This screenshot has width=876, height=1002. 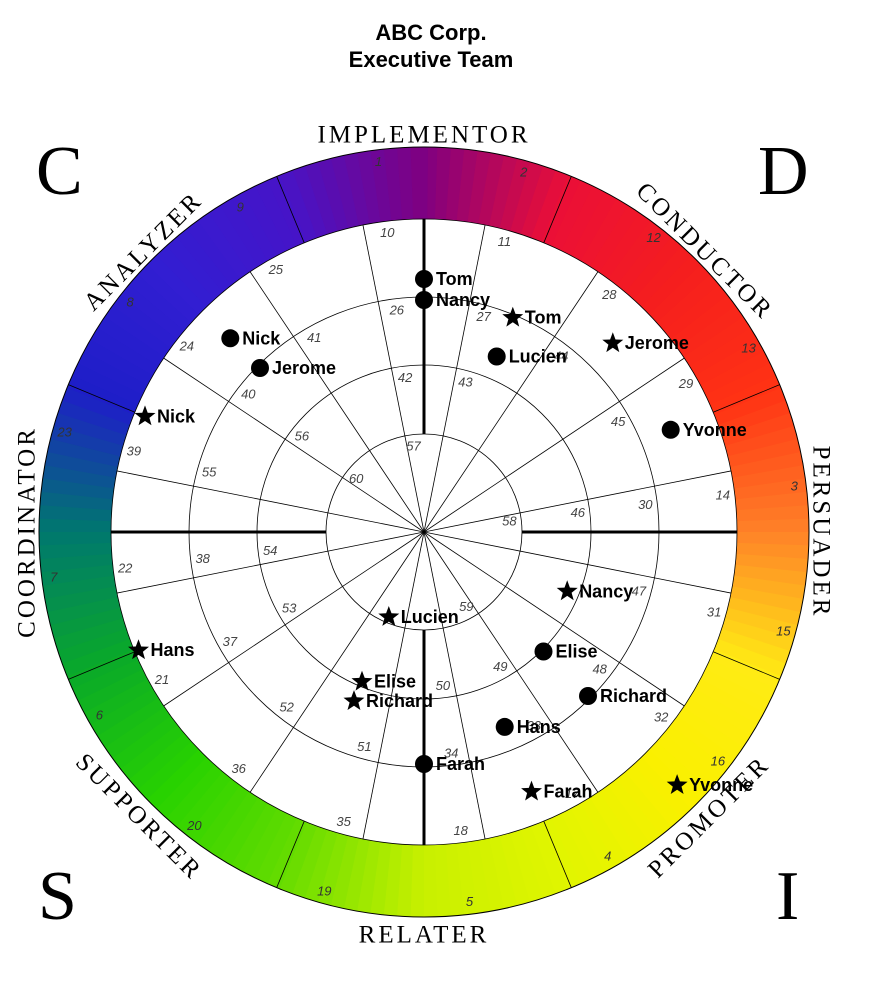 I want to click on segment-number: 41, so click(x=314, y=337).